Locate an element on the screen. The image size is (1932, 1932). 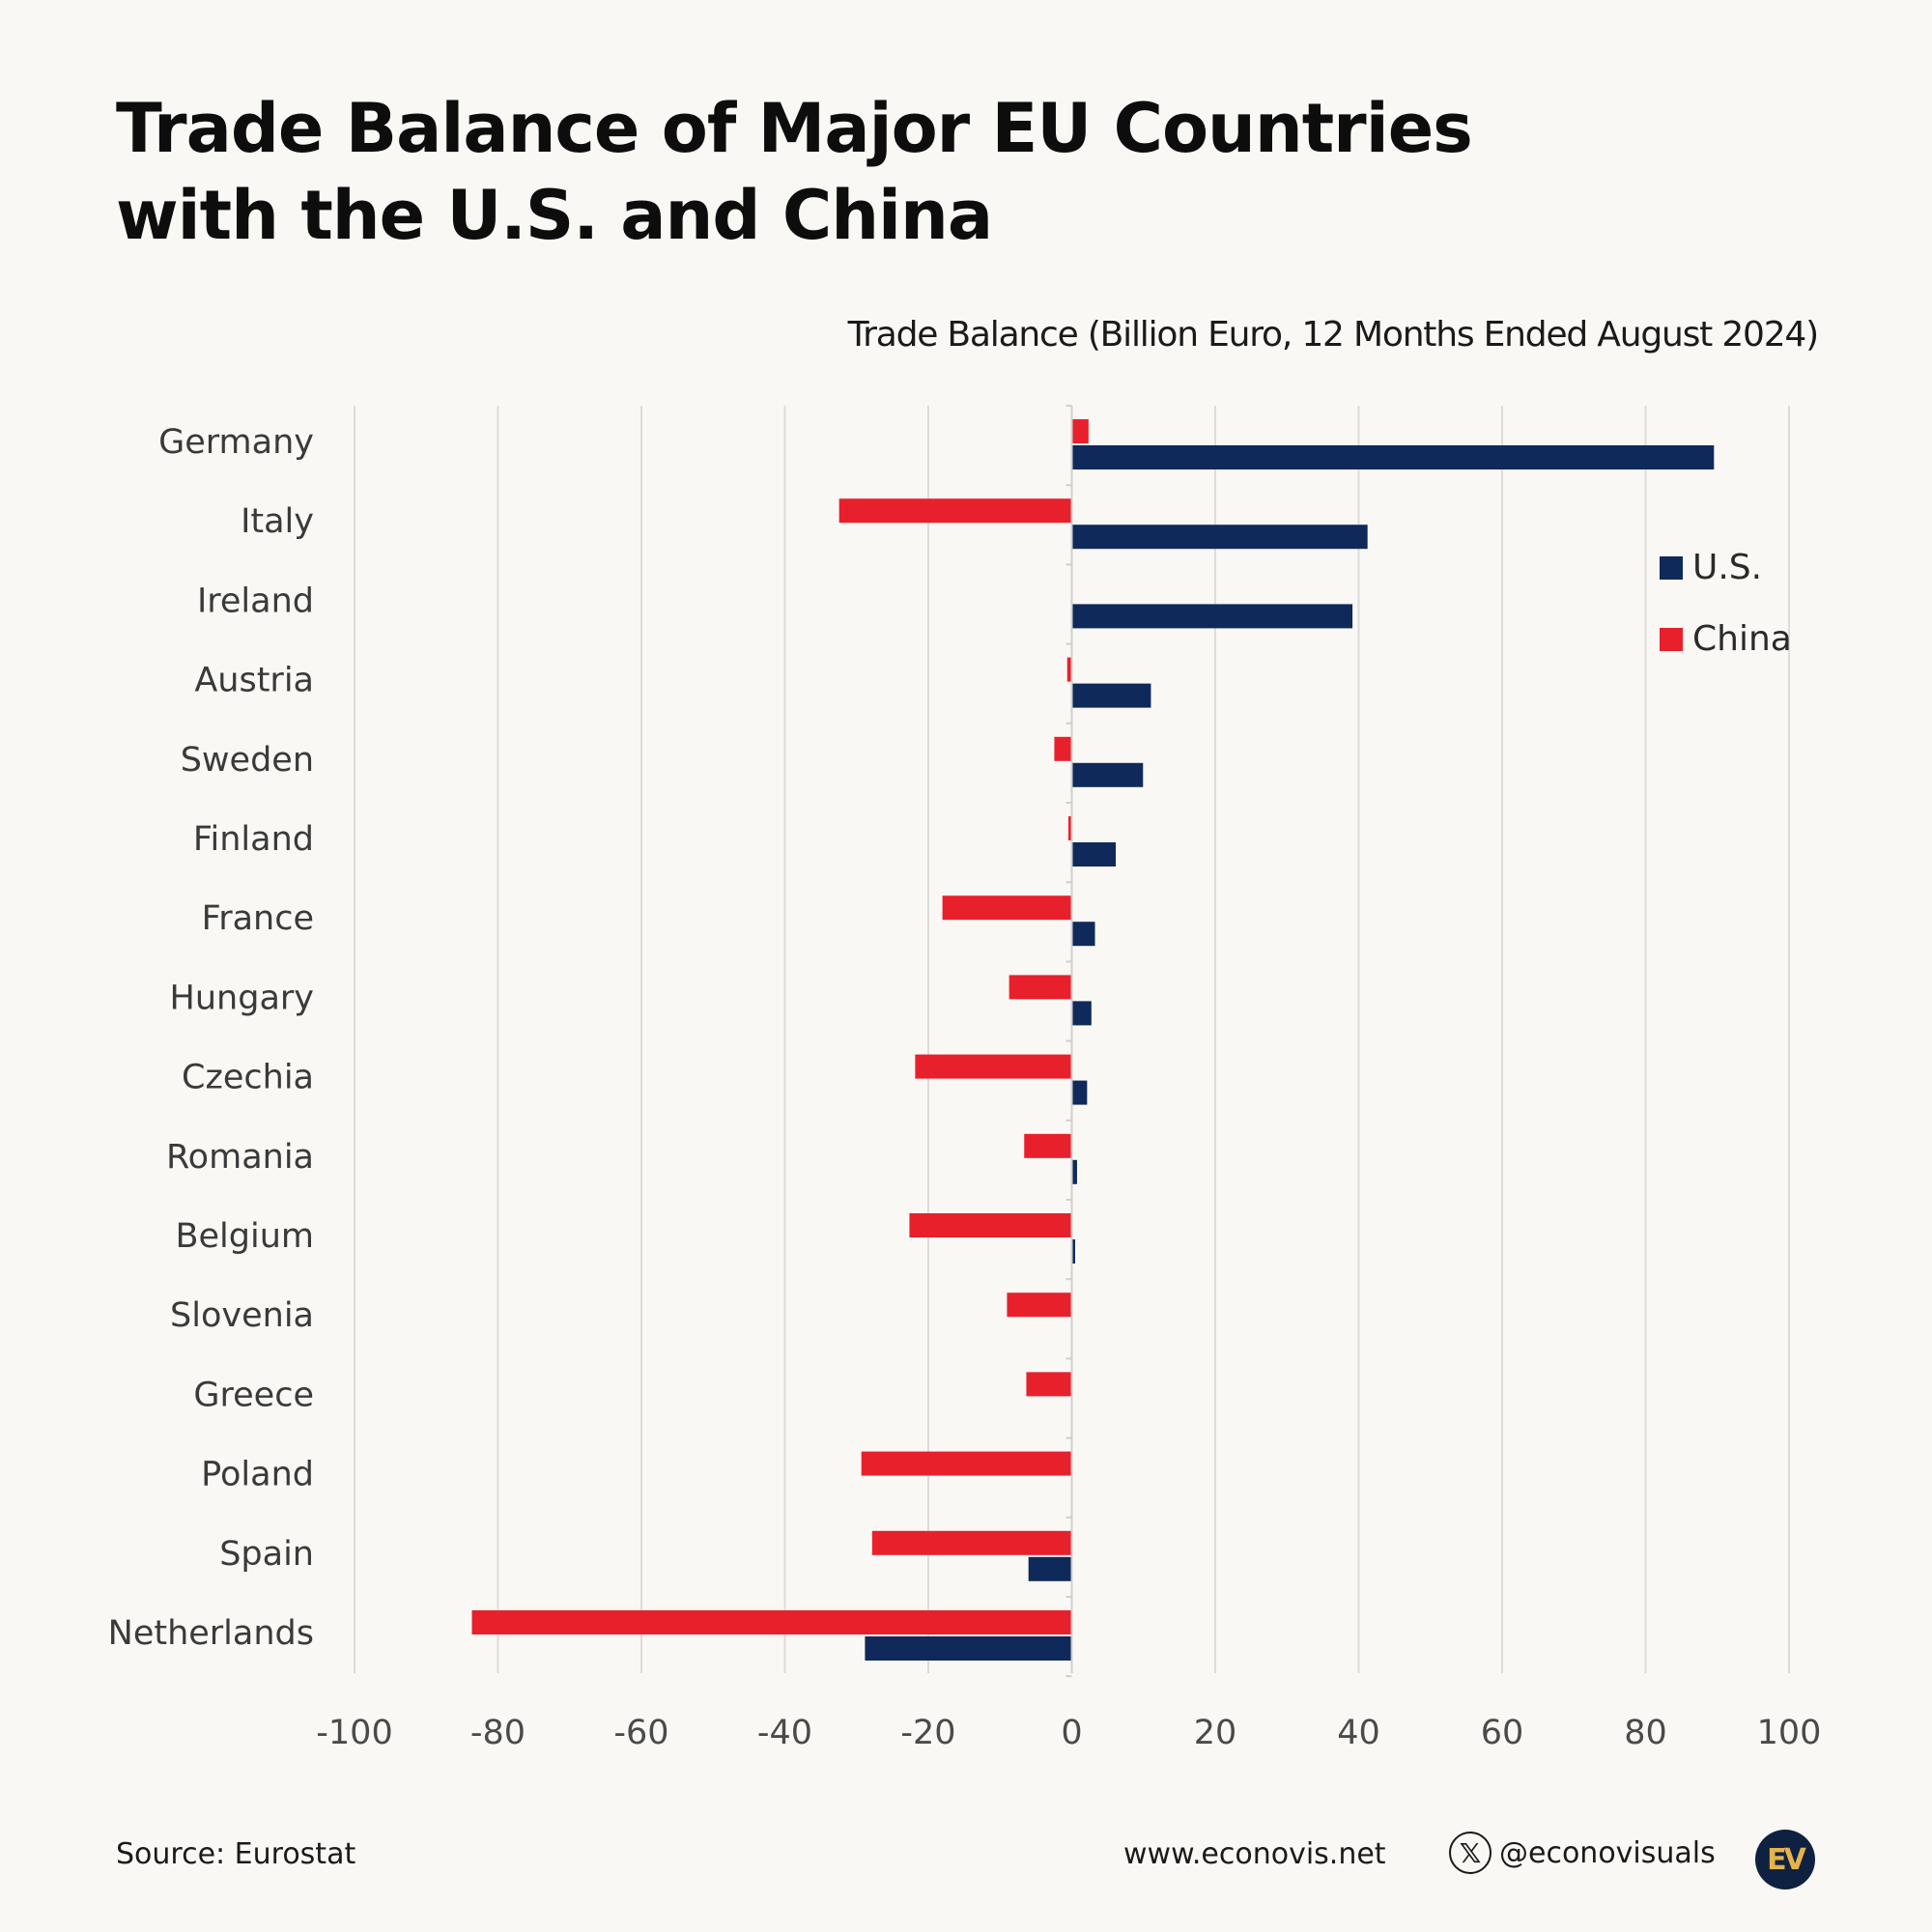
bar-us-romania is located at coordinates (1074, 1171).